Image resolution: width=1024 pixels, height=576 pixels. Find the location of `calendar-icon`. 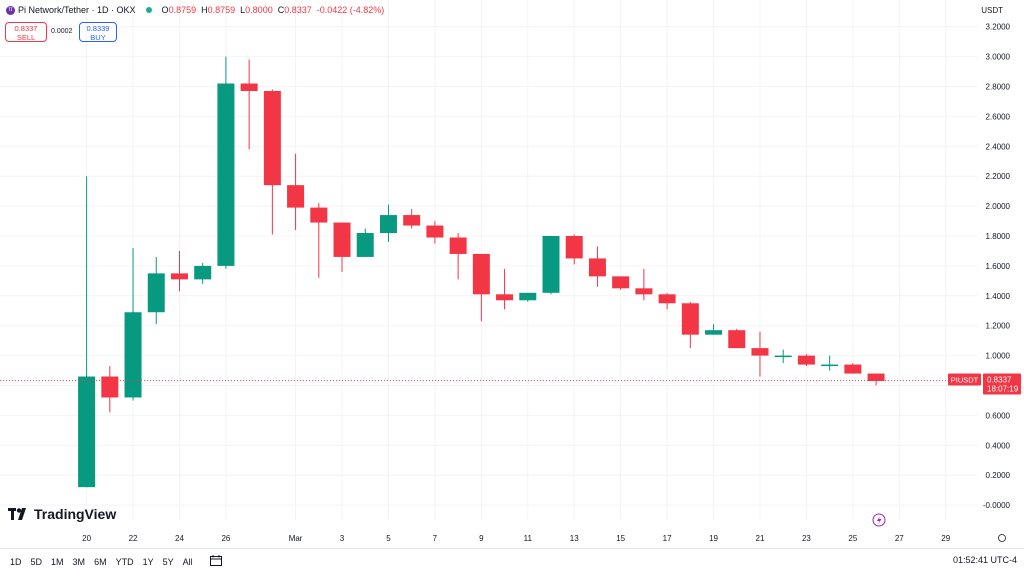

calendar-icon is located at coordinates (215, 561).